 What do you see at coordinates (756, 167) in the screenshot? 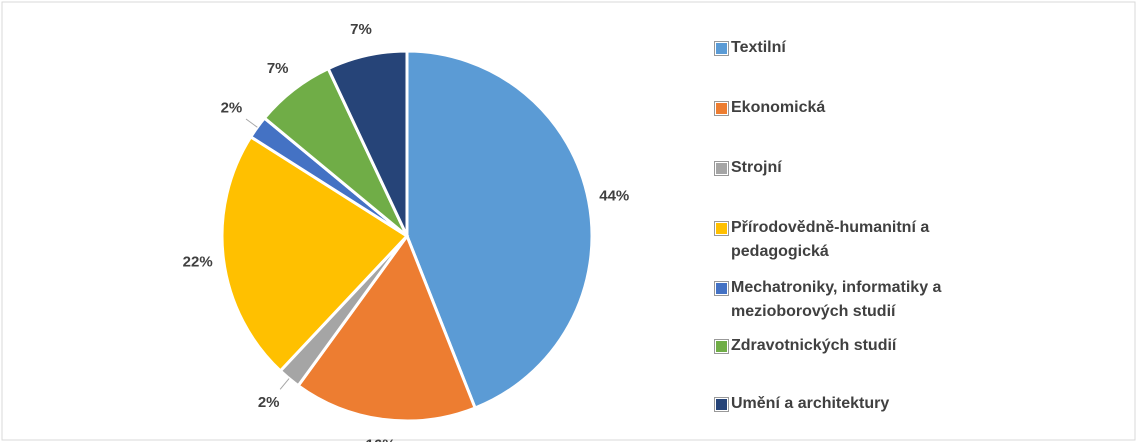
I see `legend-label: Strojní` at bounding box center [756, 167].